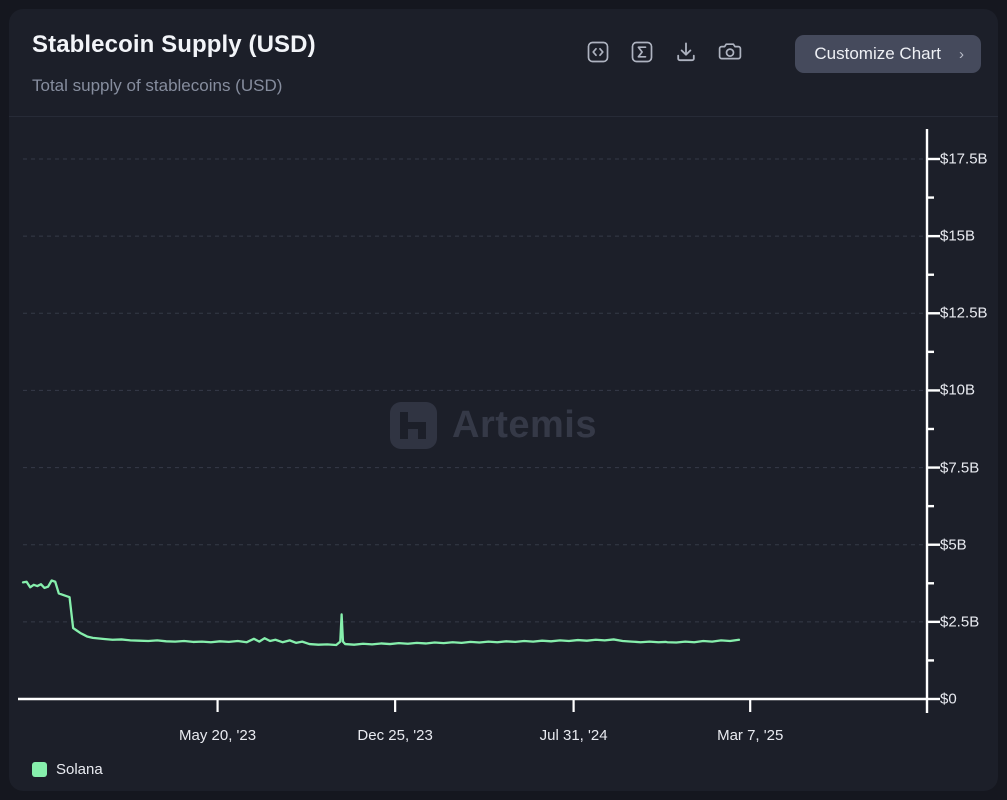 The image size is (1007, 800). Describe the element at coordinates (79, 769) in the screenshot. I see `legend-label-solana: Solana` at that location.